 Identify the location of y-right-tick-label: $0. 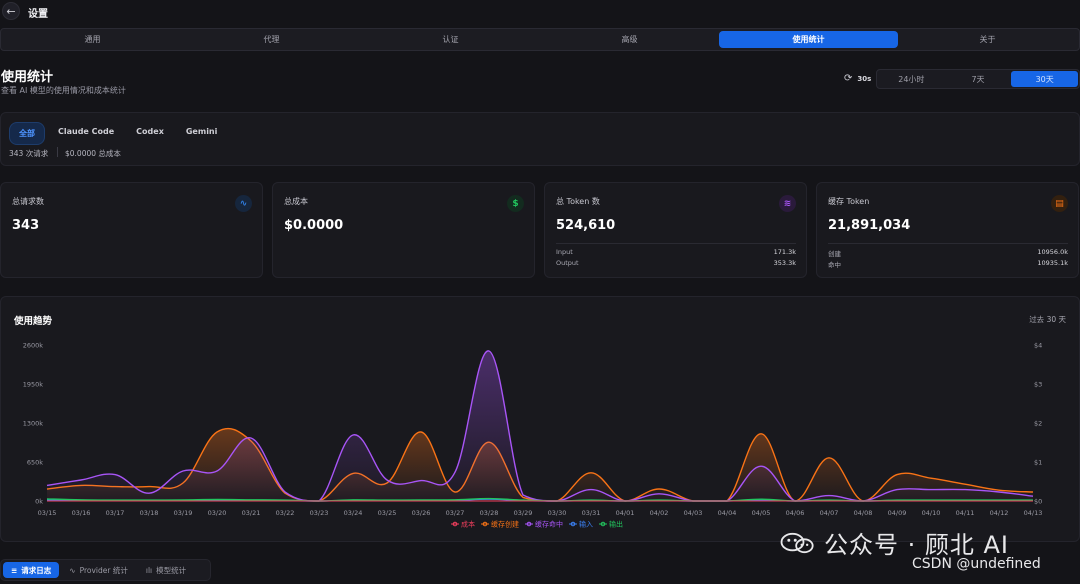
(1038, 502).